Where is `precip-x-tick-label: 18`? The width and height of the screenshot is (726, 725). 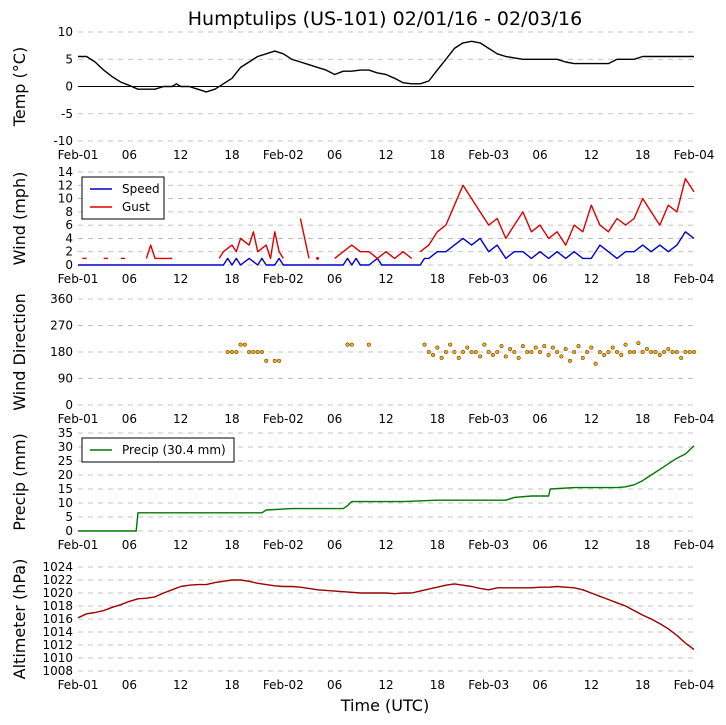 precip-x-tick-label: 18 is located at coordinates (642, 545).